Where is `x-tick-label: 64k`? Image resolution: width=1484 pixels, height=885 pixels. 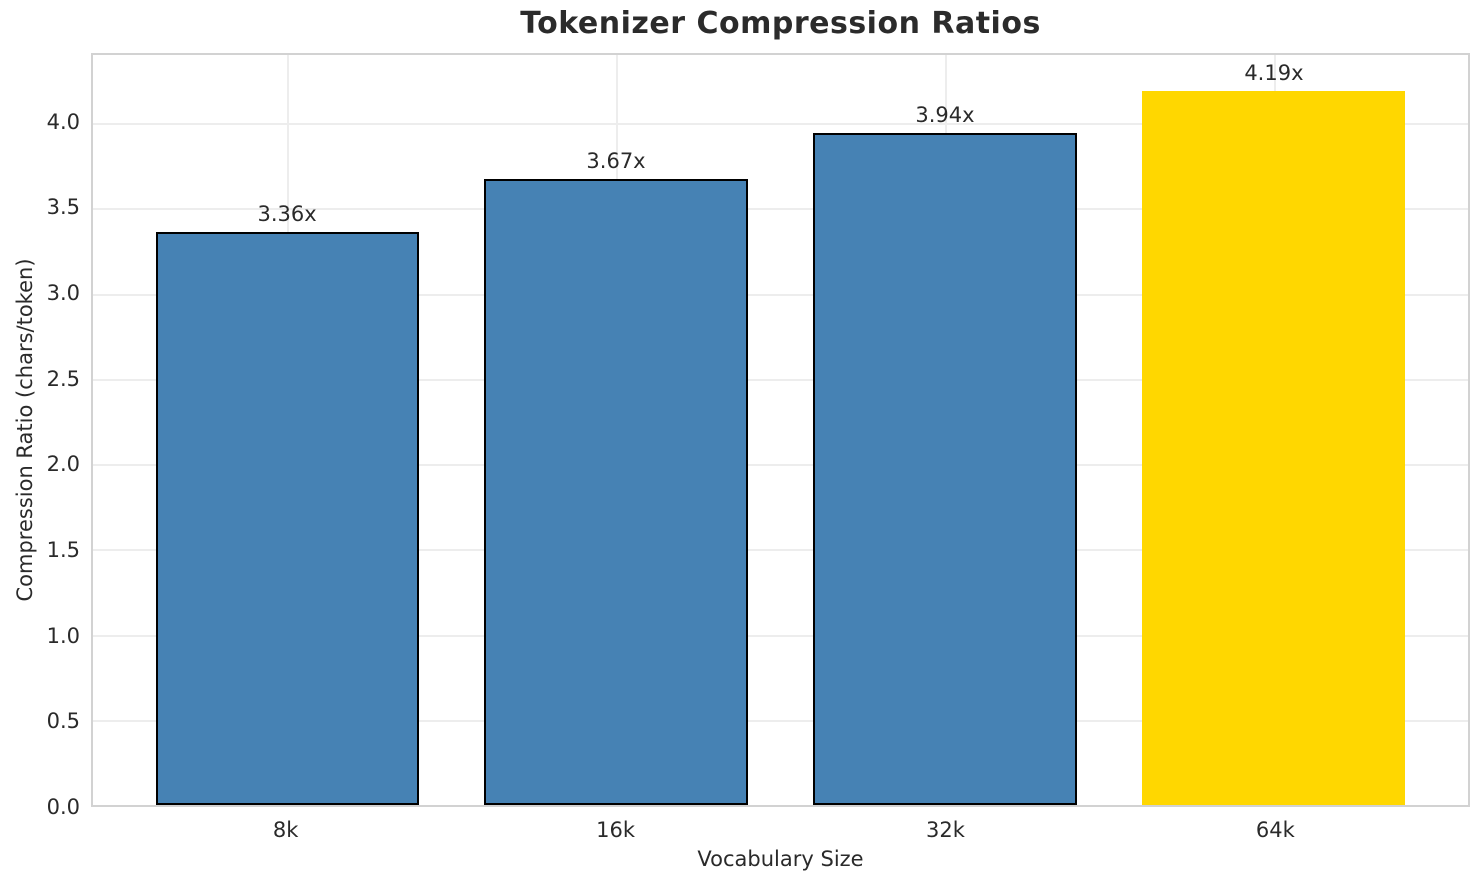 x-tick-label: 64k is located at coordinates (1275, 830).